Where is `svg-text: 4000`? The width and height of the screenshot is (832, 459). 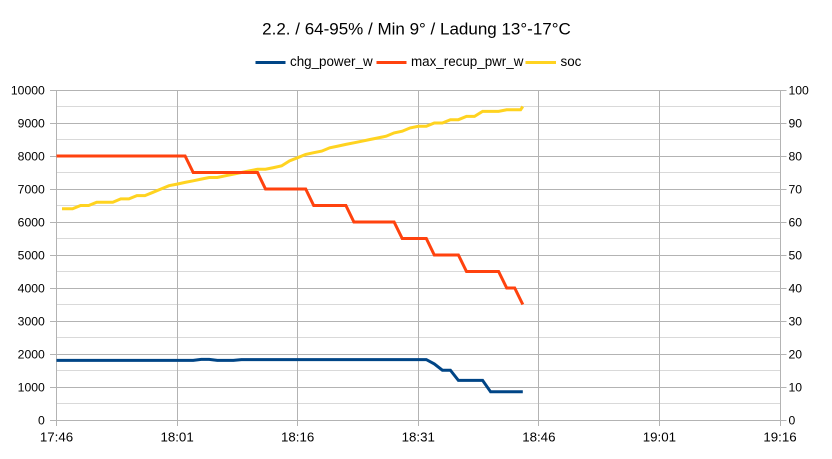 svg-text: 4000 is located at coordinates (31, 288).